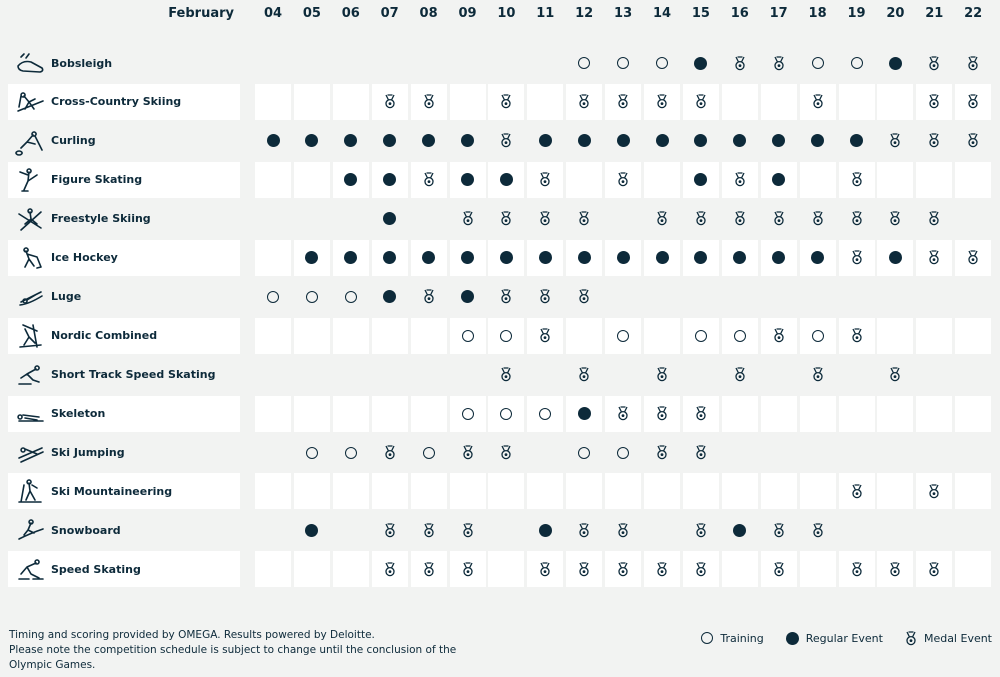 This screenshot has height=677, width=1000. What do you see at coordinates (124, 141) in the screenshot?
I see `sport-label-cell: Curling` at bounding box center [124, 141].